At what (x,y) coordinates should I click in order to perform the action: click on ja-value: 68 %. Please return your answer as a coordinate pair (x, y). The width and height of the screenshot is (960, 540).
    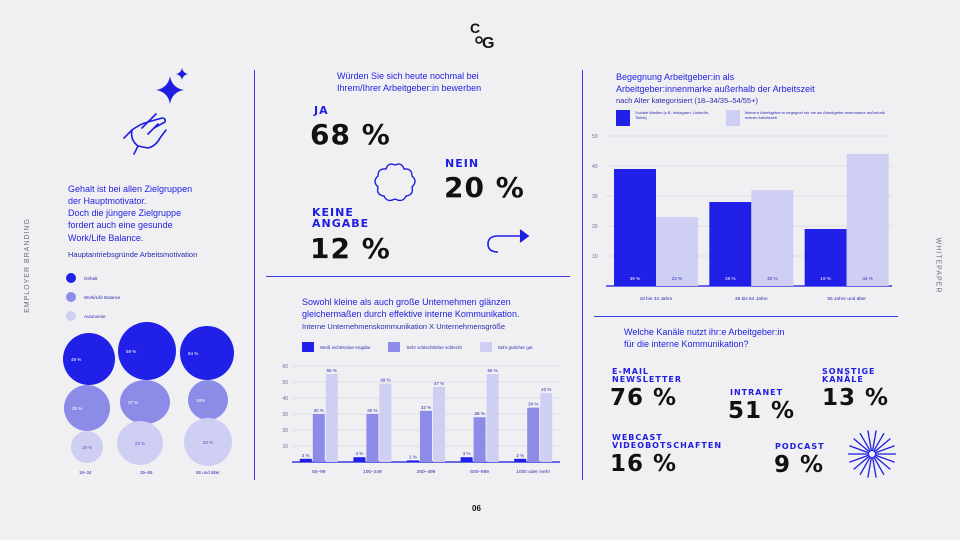
    Looking at the image, I should click on (350, 134).